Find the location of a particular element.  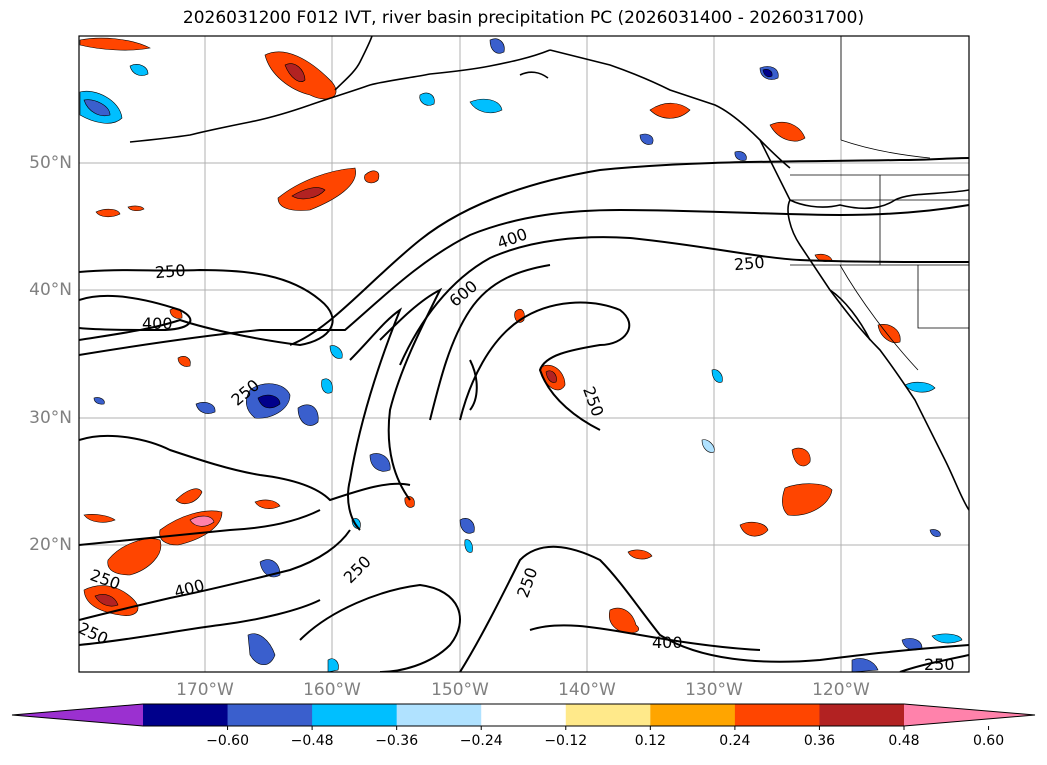

colorbar-tick-label: 0.60 is located at coordinates (988, 741).